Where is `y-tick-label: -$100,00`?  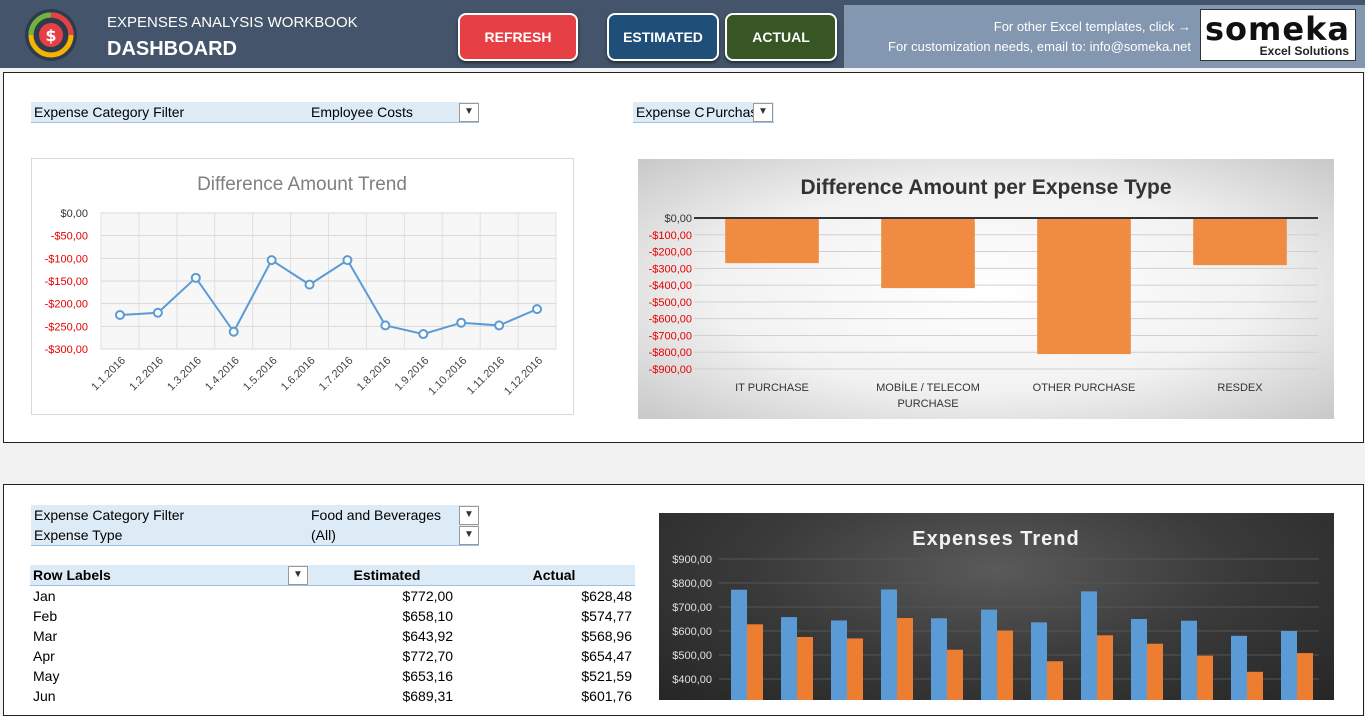 y-tick-label: -$100,00 is located at coordinates (66, 259).